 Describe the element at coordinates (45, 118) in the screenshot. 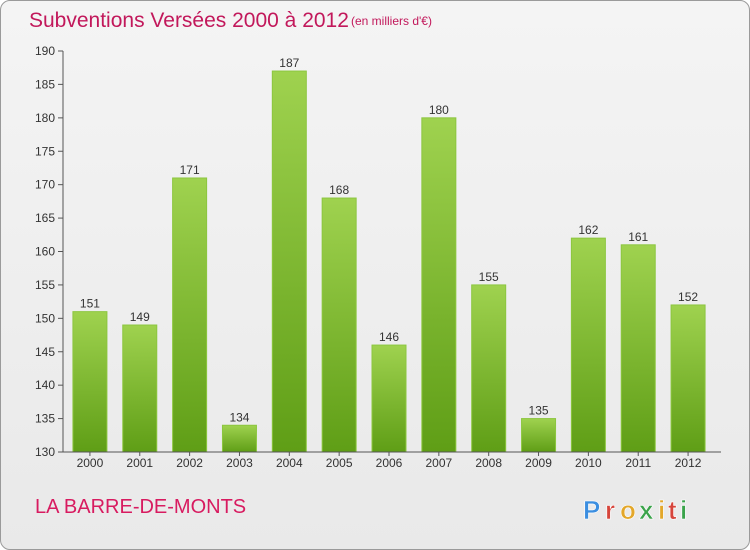

I see `y-tick-label: 180` at that location.